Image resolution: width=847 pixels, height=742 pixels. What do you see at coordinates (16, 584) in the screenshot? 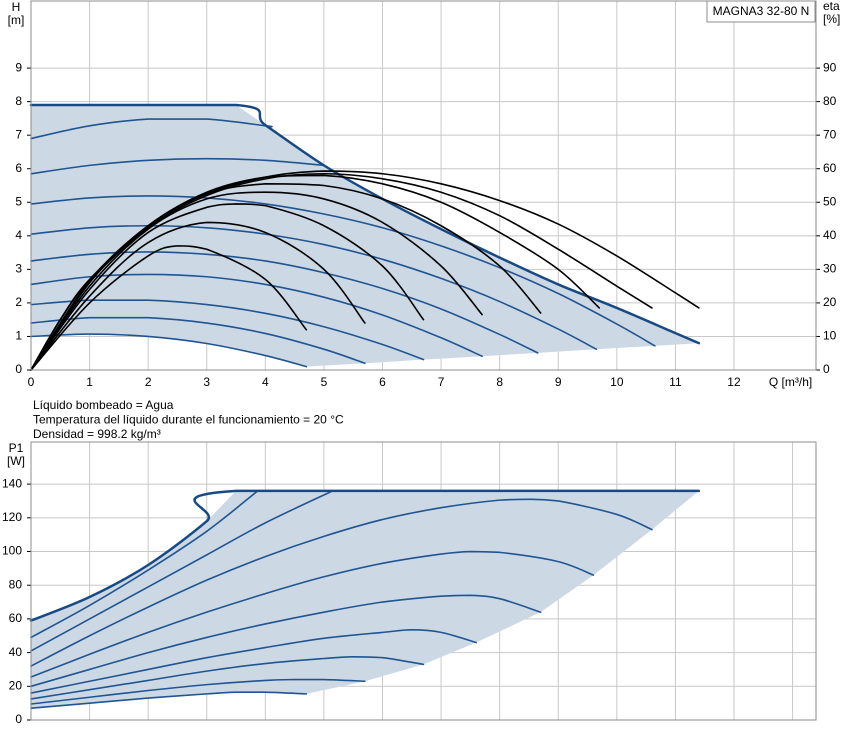
I see `y-tick-label: 80` at bounding box center [16, 584].